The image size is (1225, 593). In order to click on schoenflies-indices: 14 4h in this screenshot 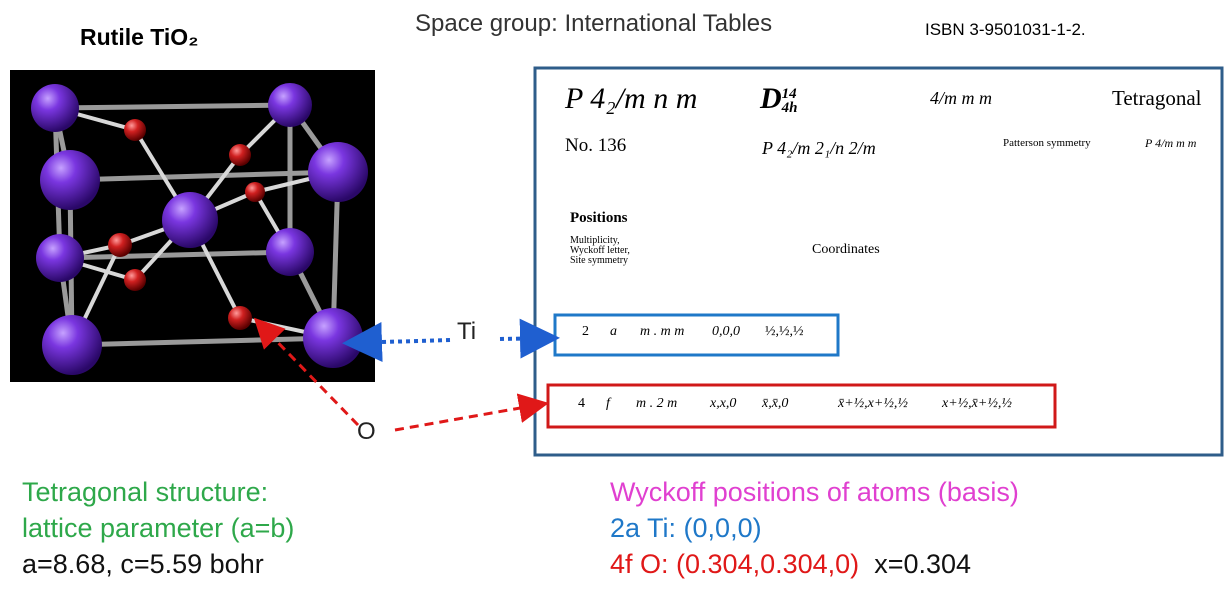, I will do `click(789, 101)`.